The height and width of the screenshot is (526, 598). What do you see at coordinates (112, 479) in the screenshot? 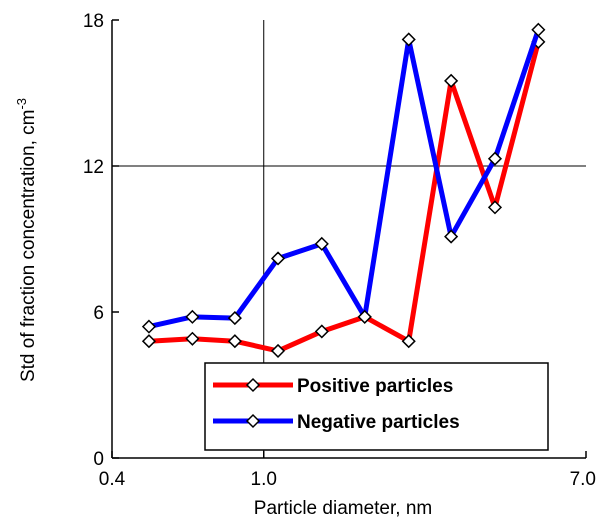
I see `x-tick-label: 0.4` at bounding box center [112, 479].